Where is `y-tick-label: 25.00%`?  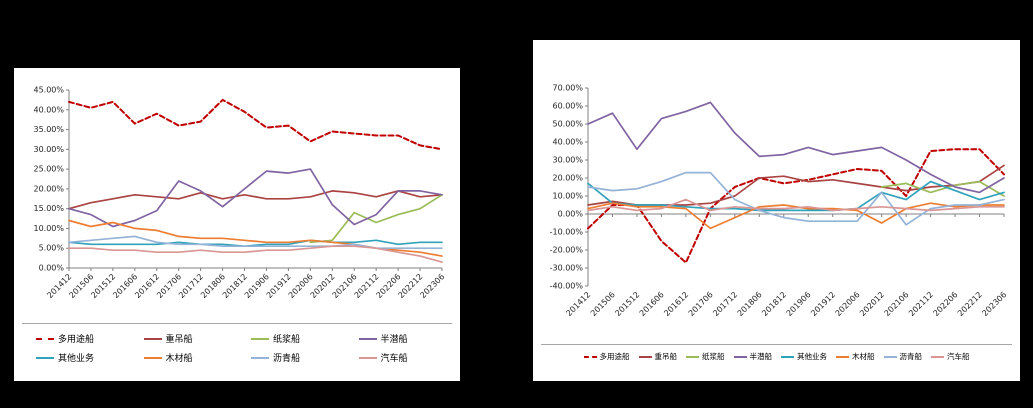
y-tick-label: 25.00% is located at coordinates (48, 169).